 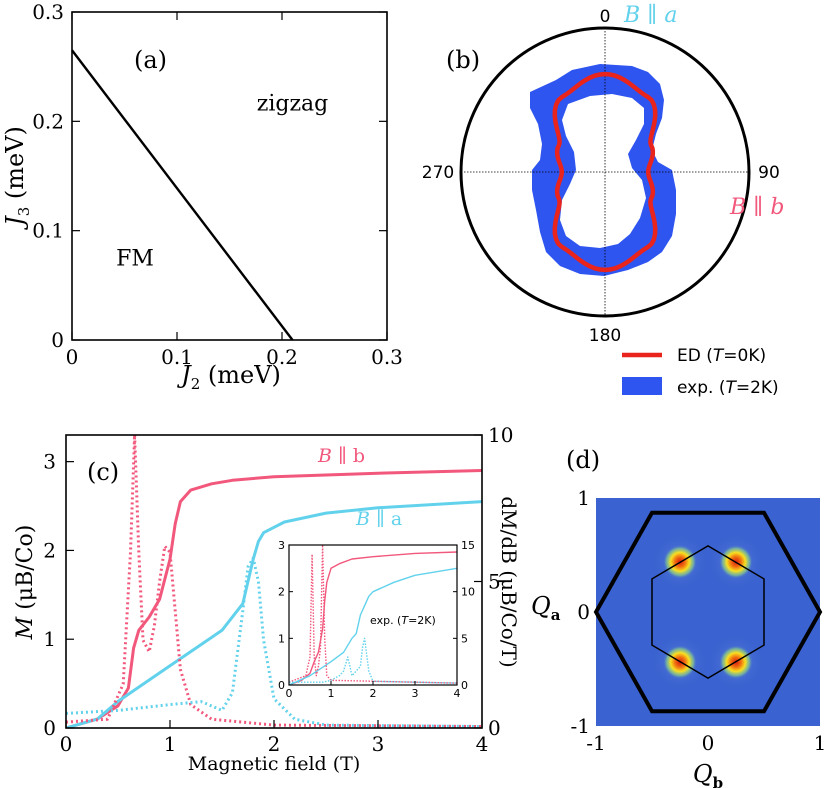 I want to click on a-xtick-label: 0.3, so click(x=387, y=357).